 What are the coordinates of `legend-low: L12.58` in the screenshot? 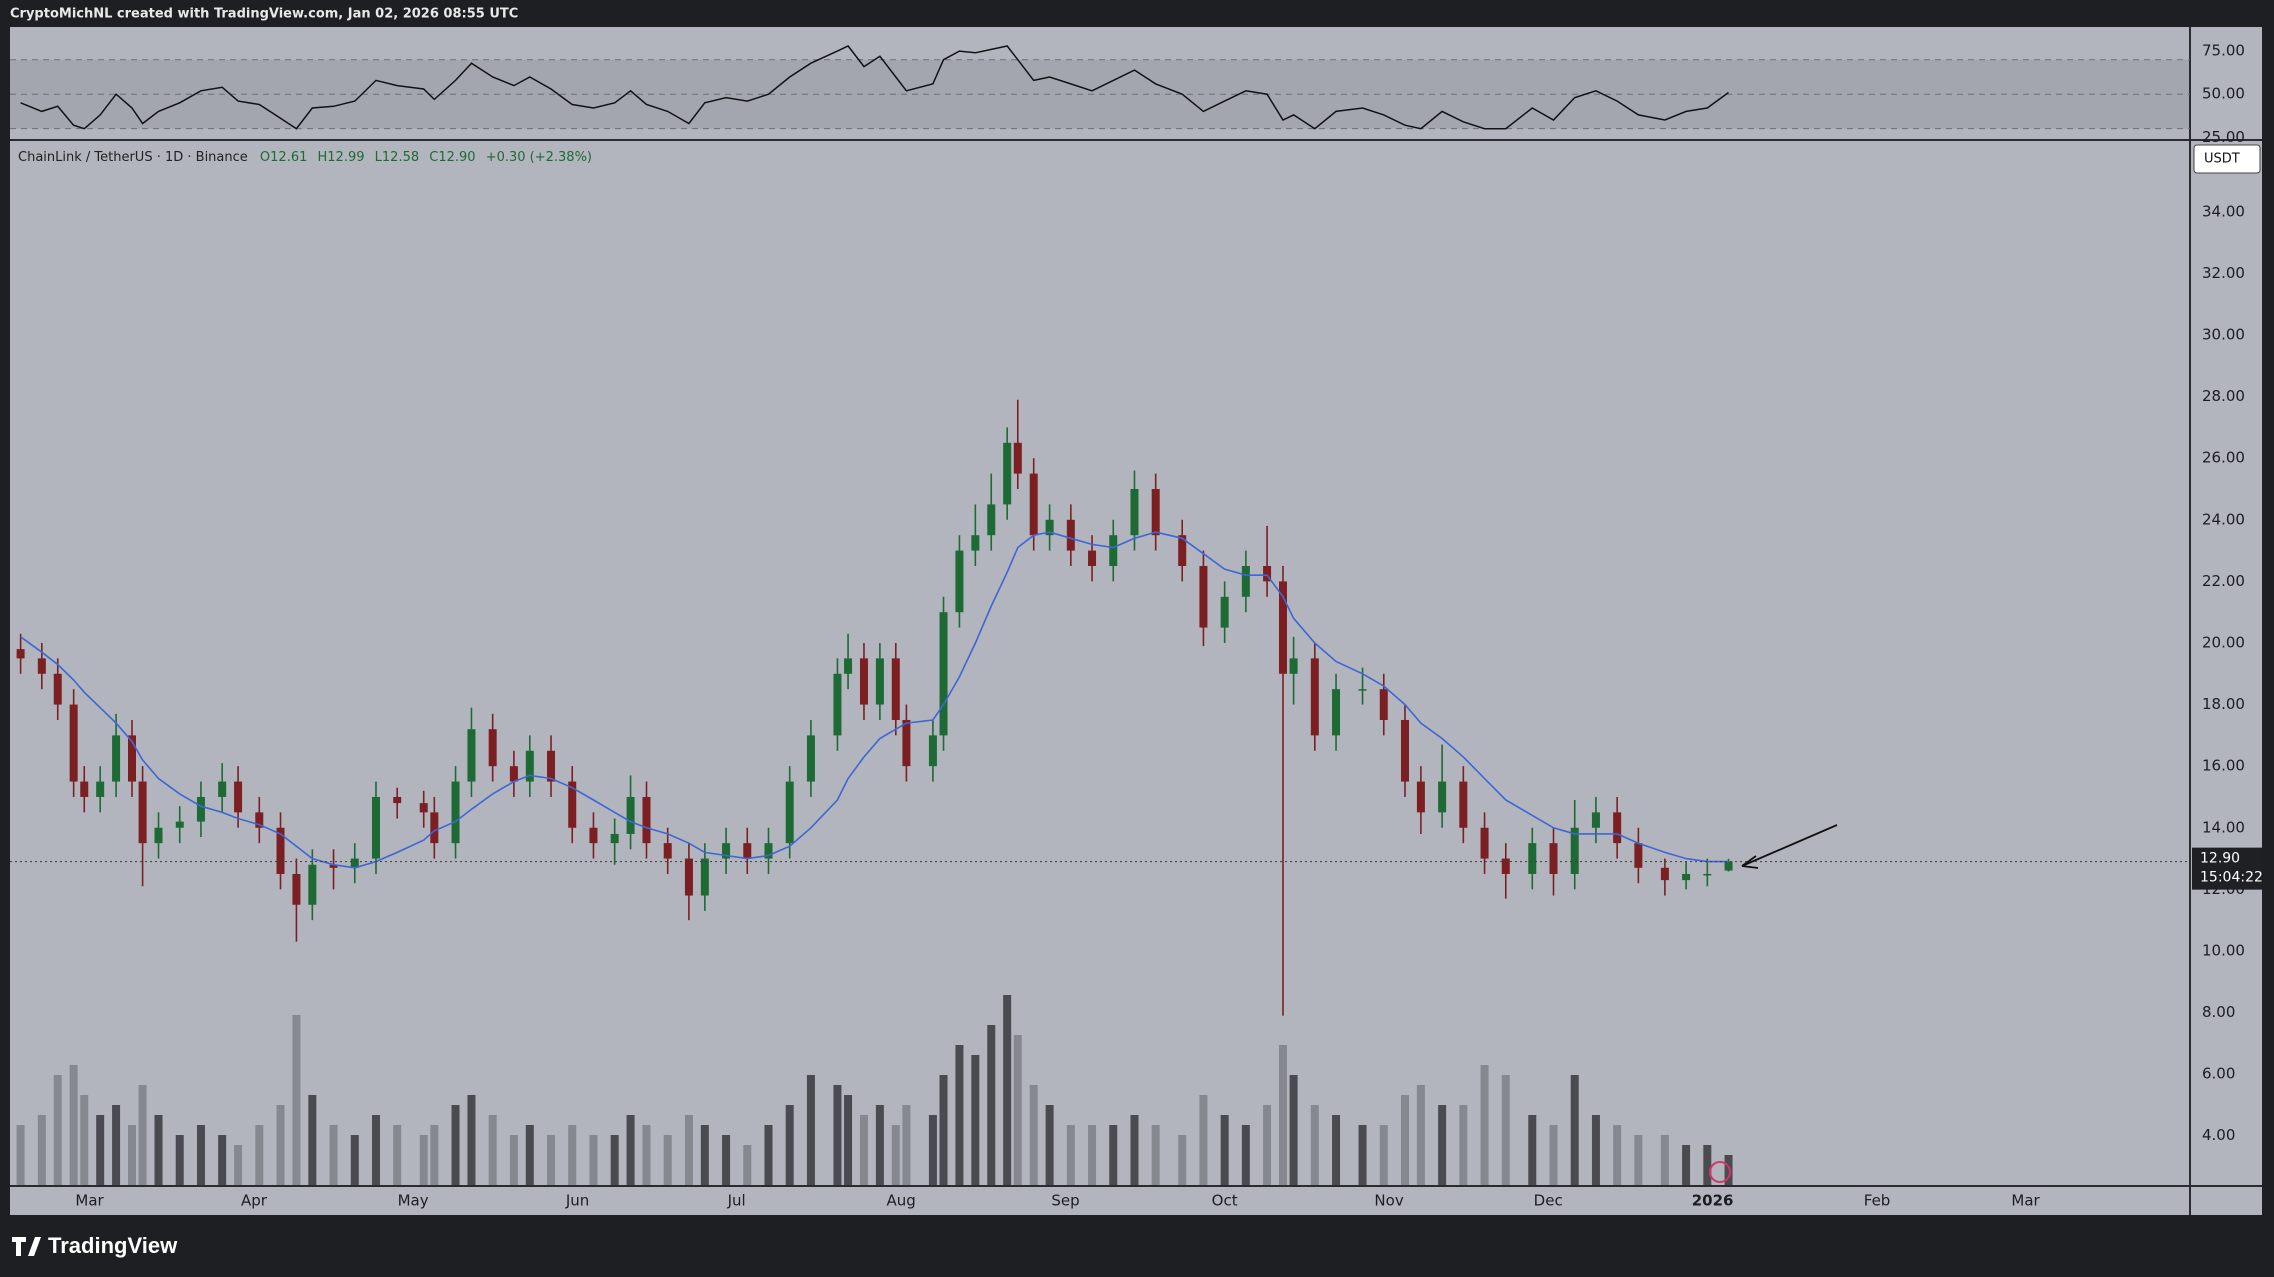 It's located at (397, 157).